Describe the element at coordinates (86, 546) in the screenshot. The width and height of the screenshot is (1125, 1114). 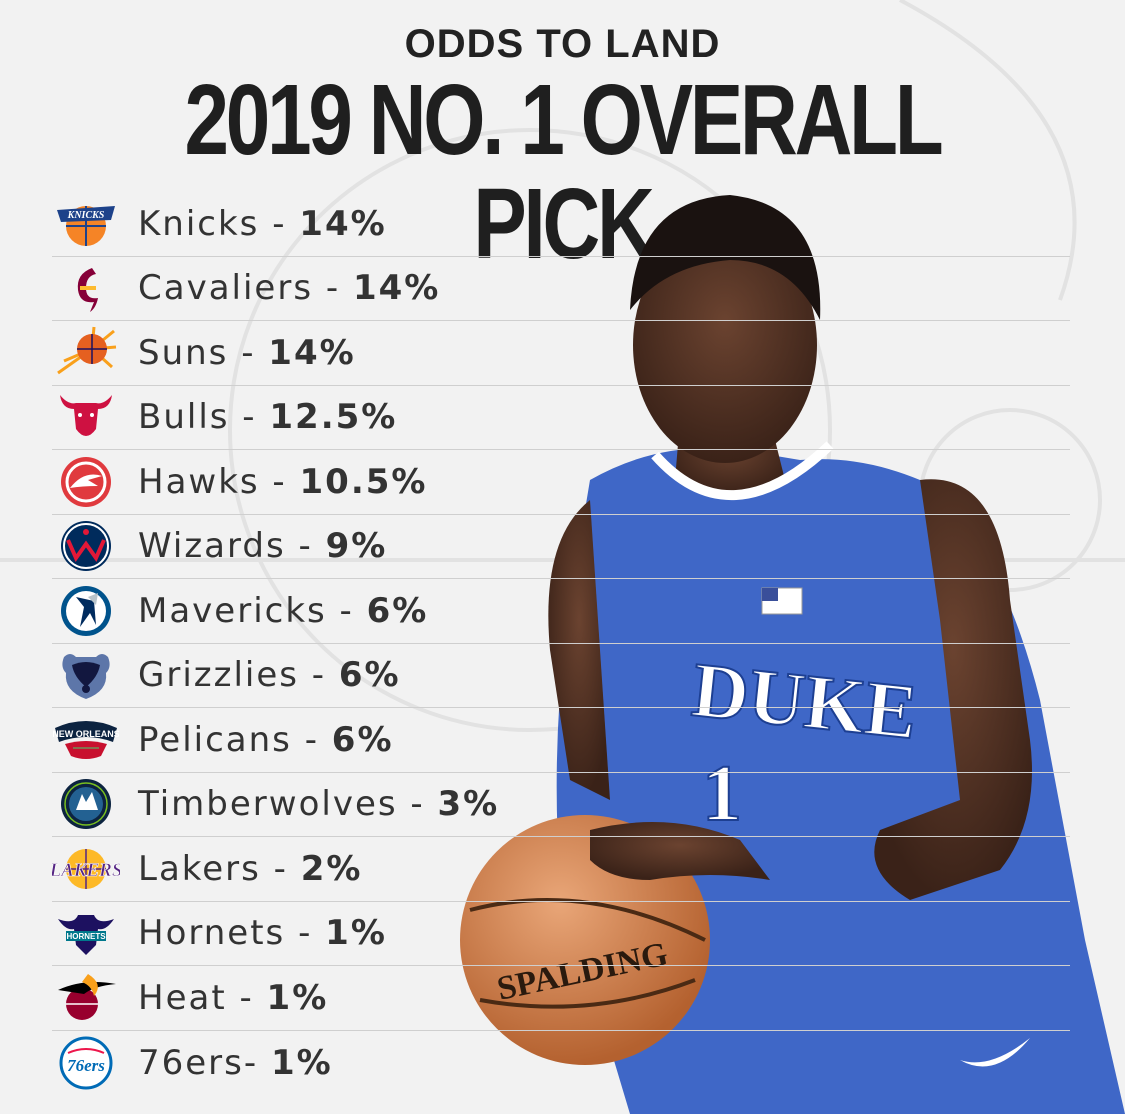
I see `wizards-logo-icon` at that location.